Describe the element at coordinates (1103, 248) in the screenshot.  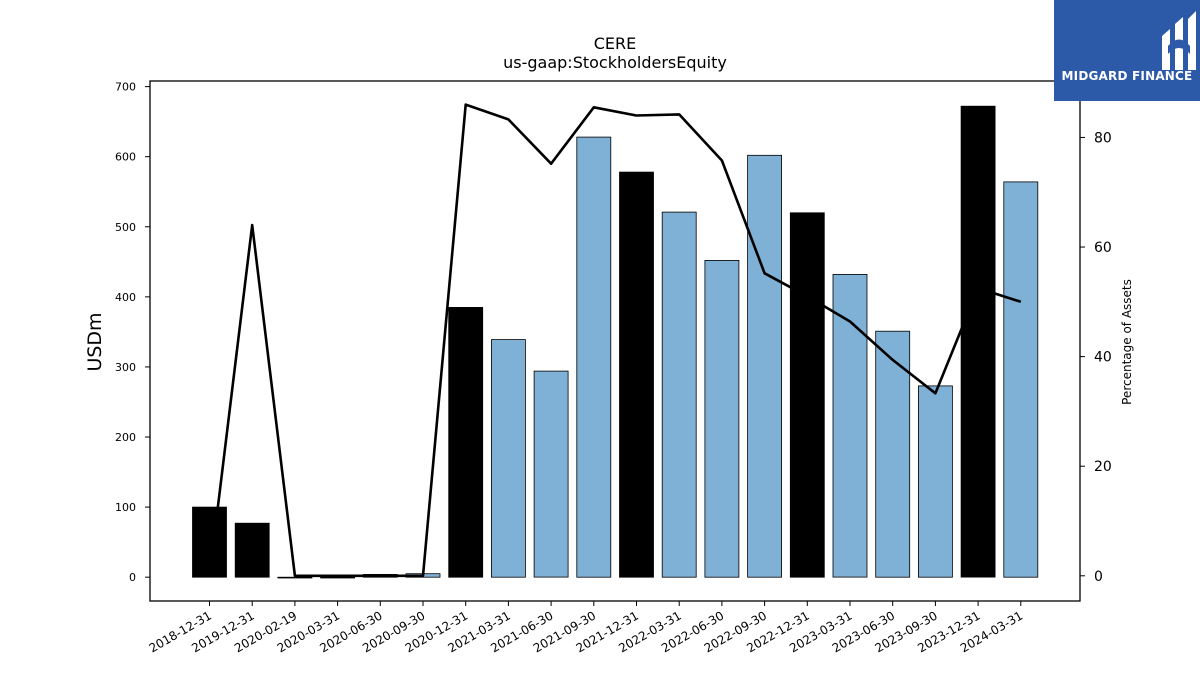
I see `y2-tick-label: 60` at that location.